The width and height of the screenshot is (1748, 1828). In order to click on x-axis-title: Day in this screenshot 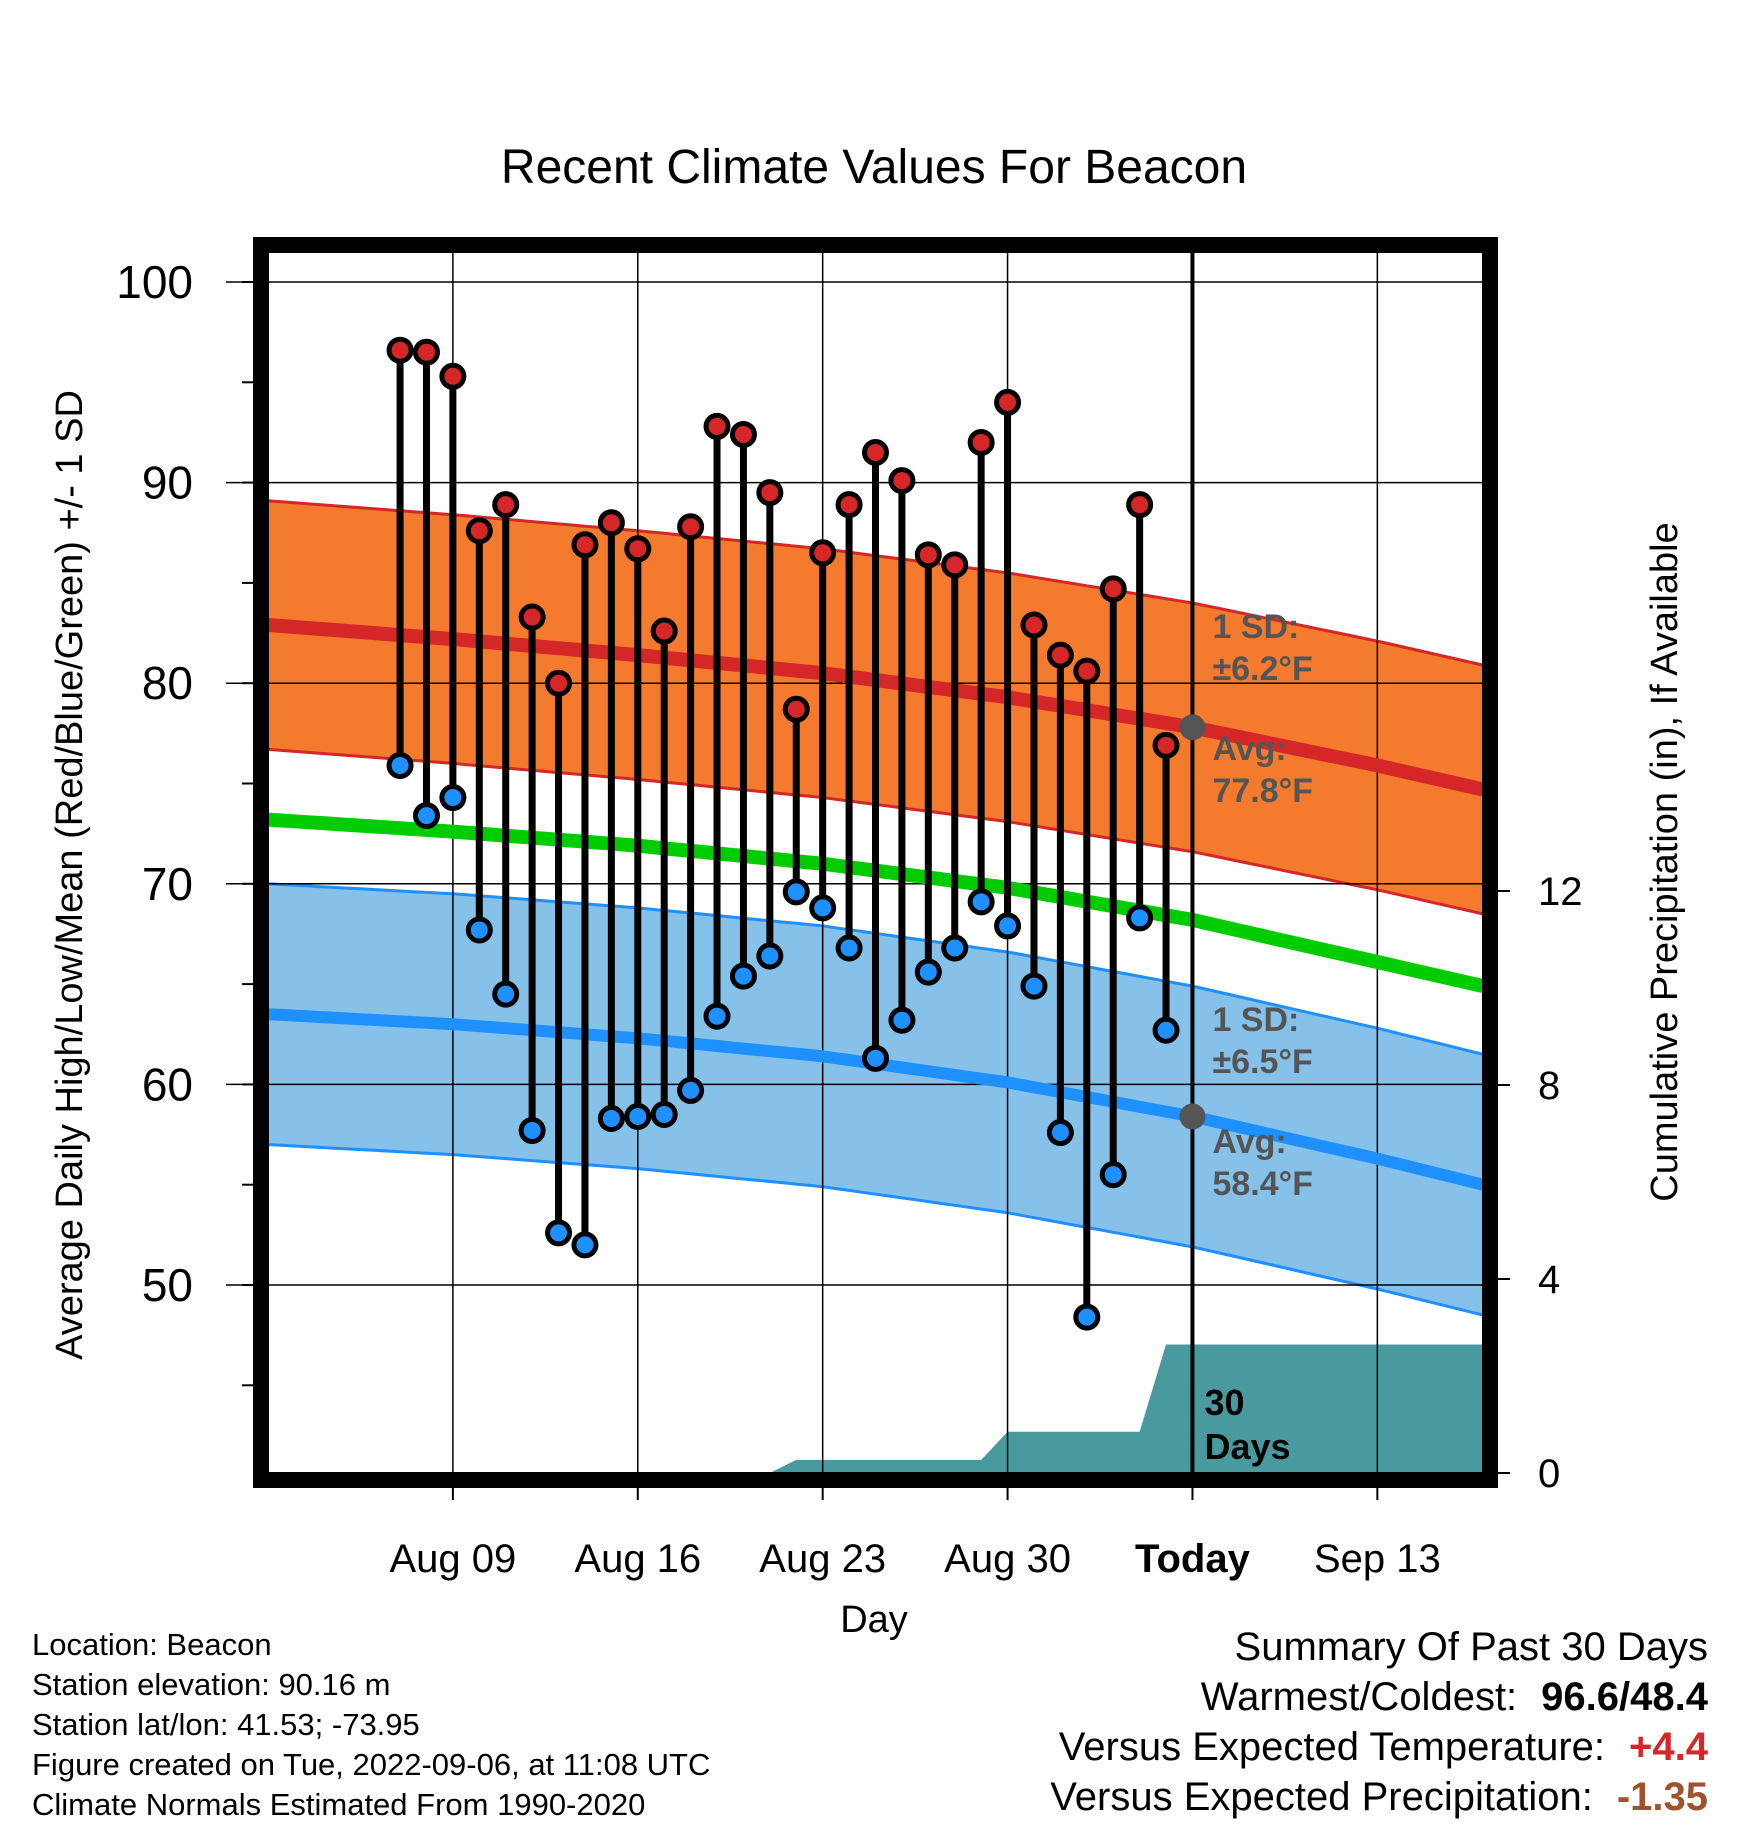, I will do `click(874, 1620)`.